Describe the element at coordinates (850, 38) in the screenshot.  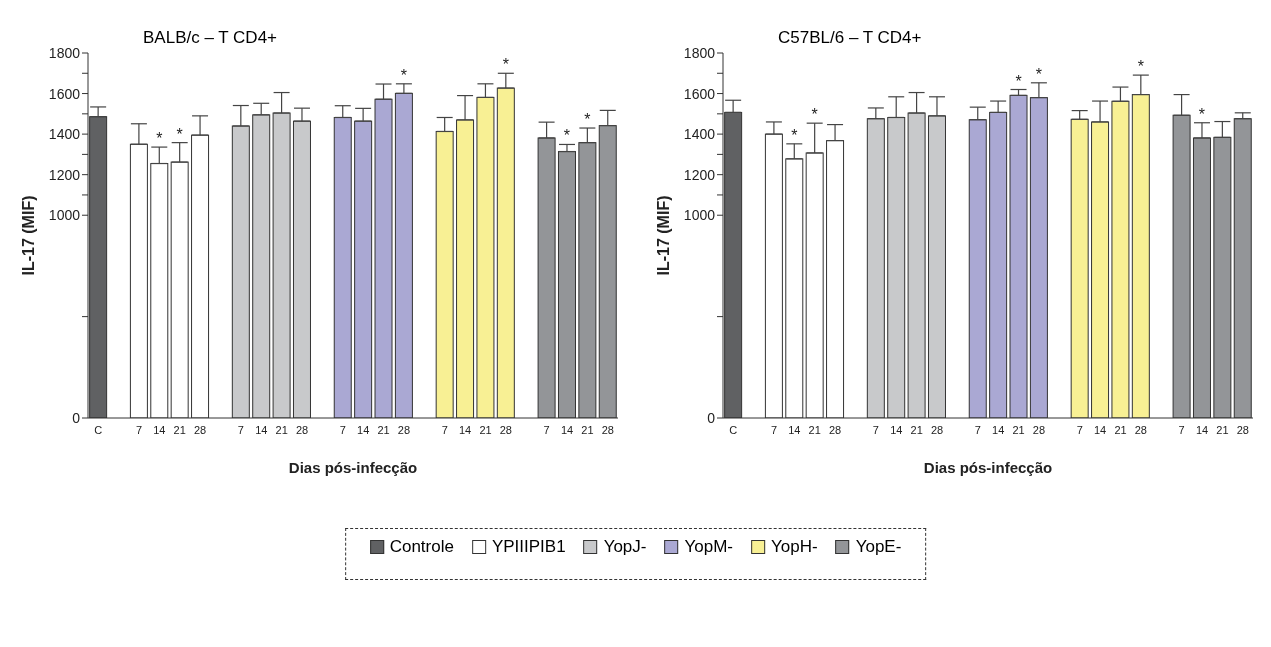
I see `chart-title: C57BL/6 – T CD4+` at that location.